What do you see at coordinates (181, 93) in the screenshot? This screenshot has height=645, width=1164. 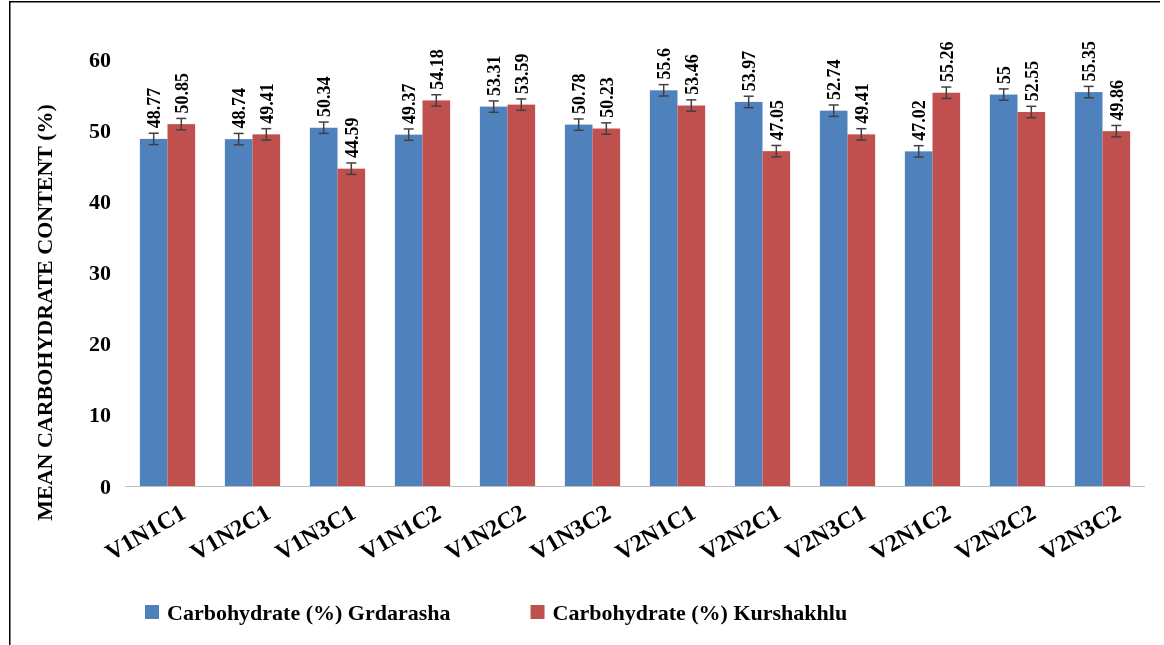 I see `data-label: 50.85` at bounding box center [181, 93].